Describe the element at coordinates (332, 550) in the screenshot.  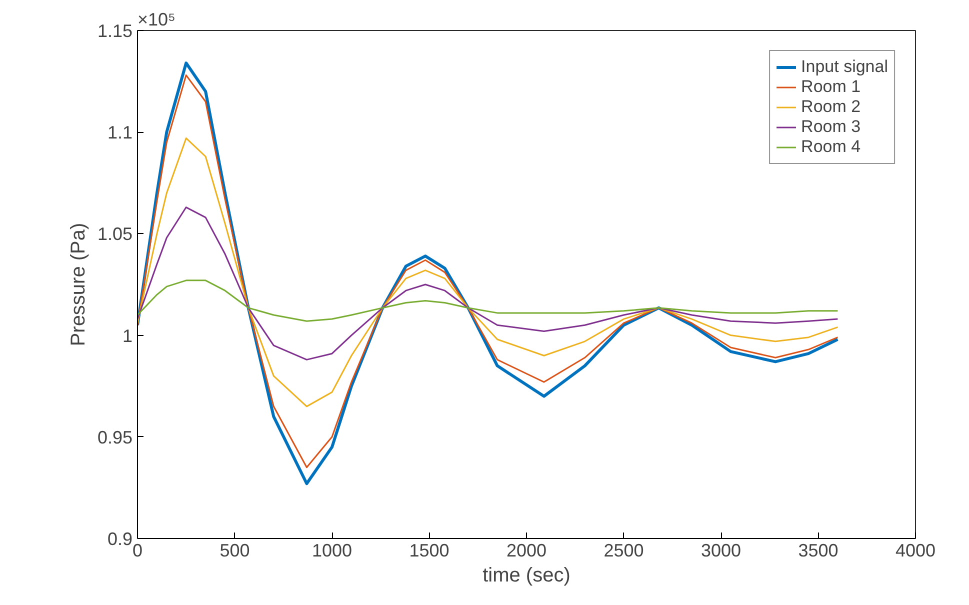
I see `x-tick-label: 1000` at that location.